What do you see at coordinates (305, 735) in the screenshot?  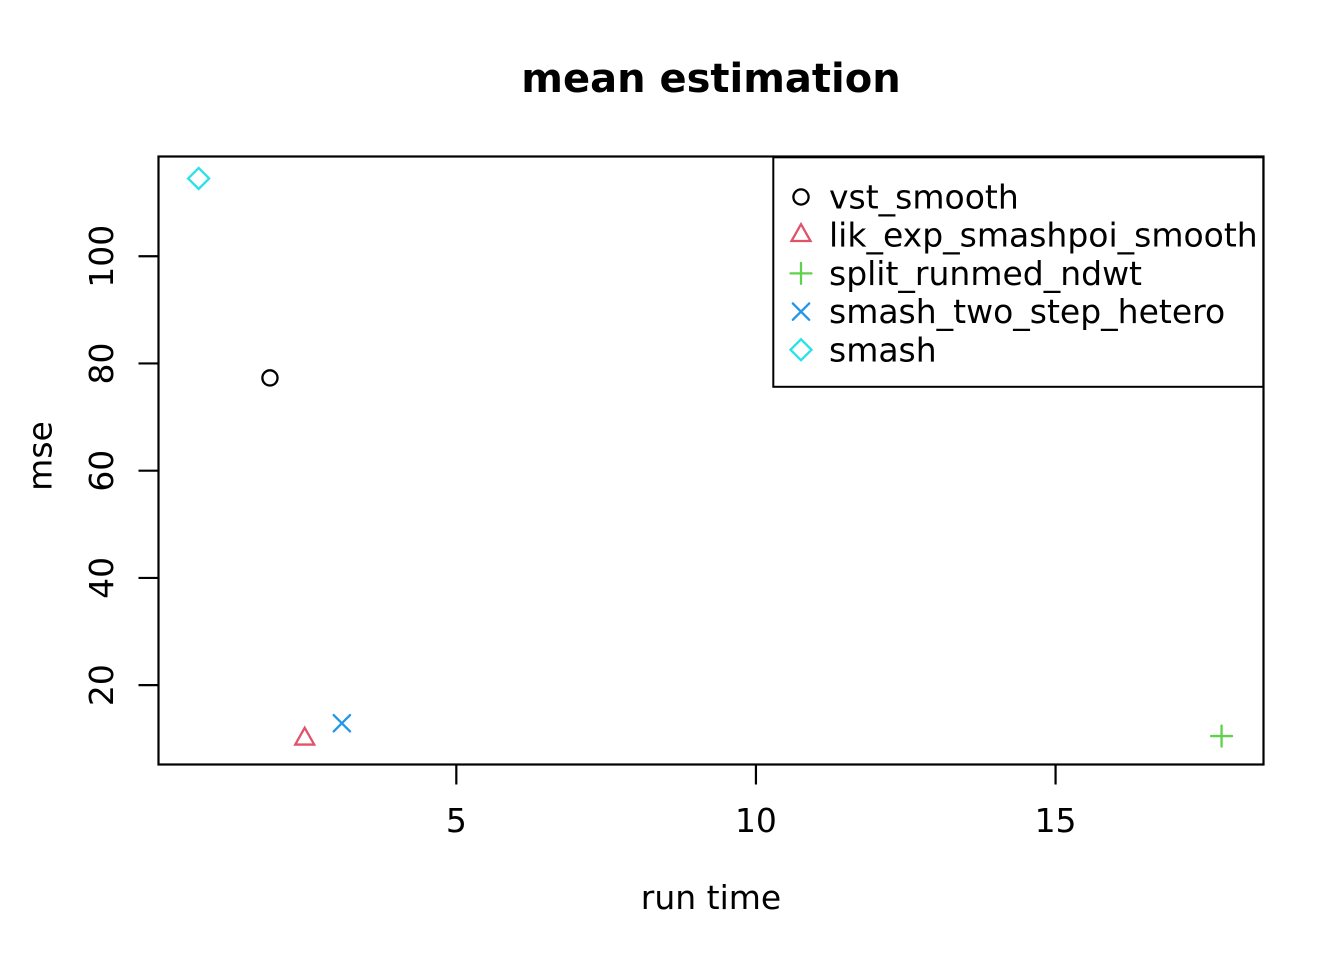 I see `data-point-lik_exp_smashpoi_smooth` at bounding box center [305, 735].